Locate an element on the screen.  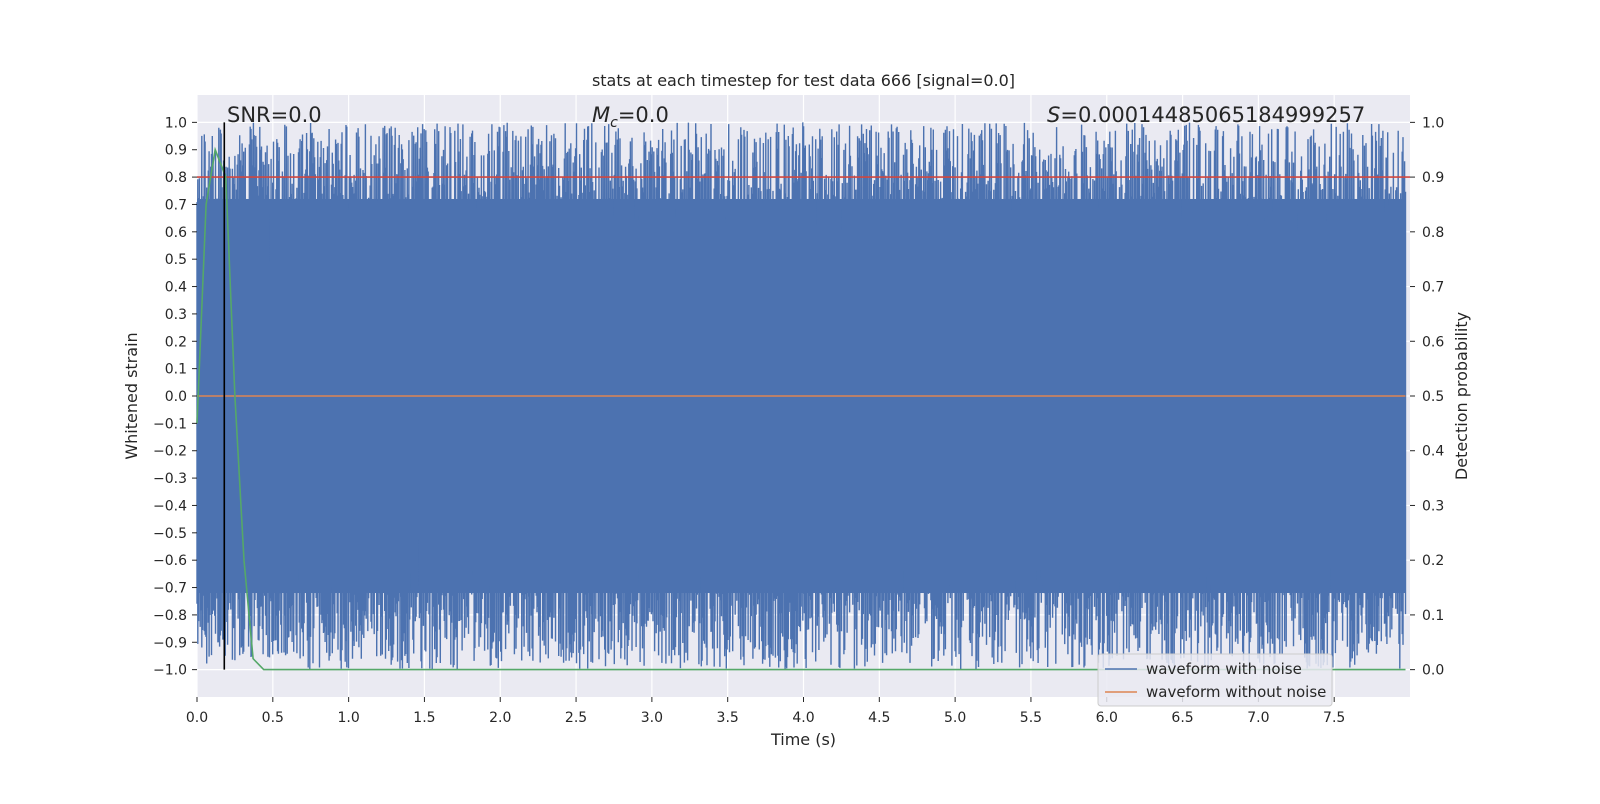
x-tick-label: 7.5 is located at coordinates (1334, 718).